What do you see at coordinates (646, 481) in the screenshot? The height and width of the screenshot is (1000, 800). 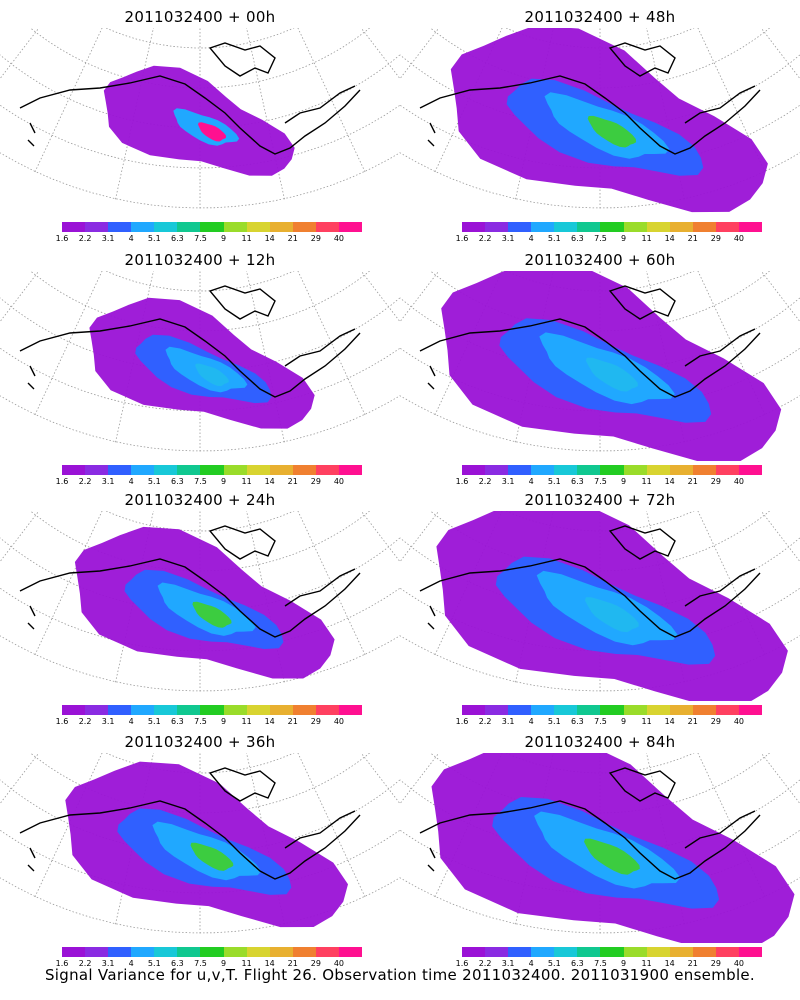 I see `legend-tick-label: 11` at bounding box center [646, 481].